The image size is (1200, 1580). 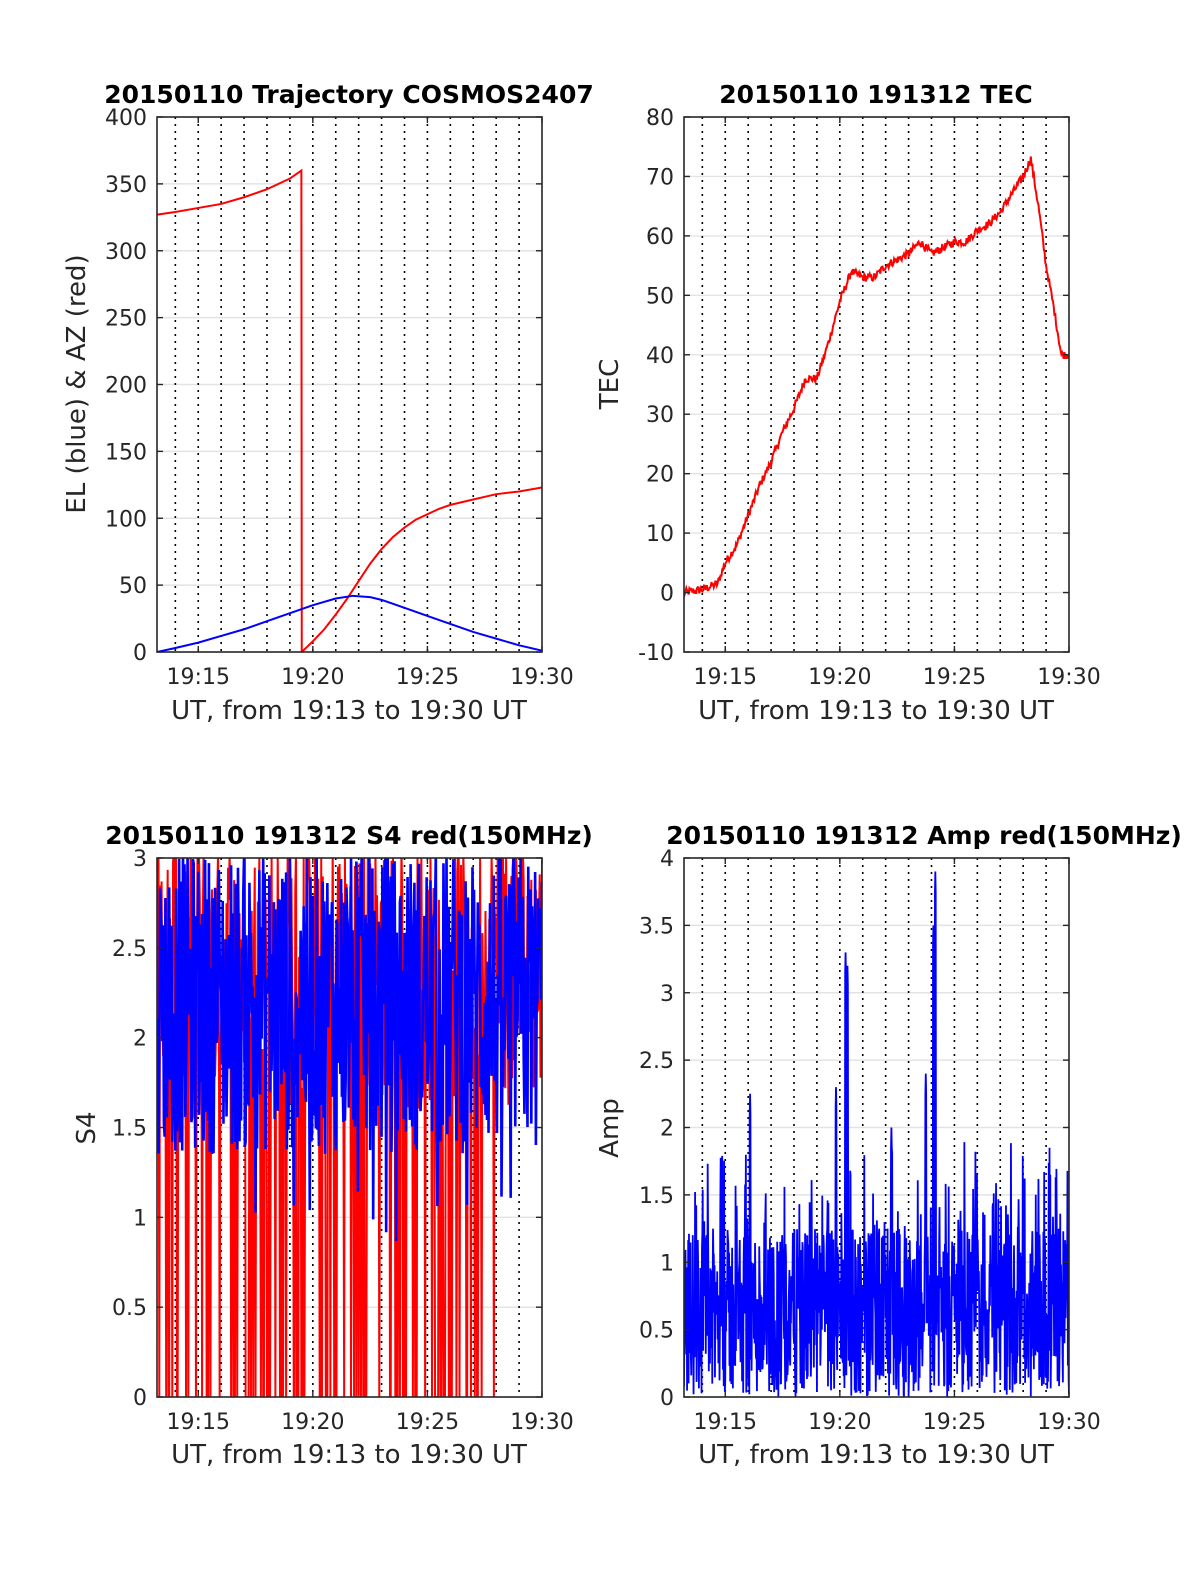 What do you see at coordinates (126, 118) in the screenshot?
I see `y-tick-label: 400` at bounding box center [126, 118].